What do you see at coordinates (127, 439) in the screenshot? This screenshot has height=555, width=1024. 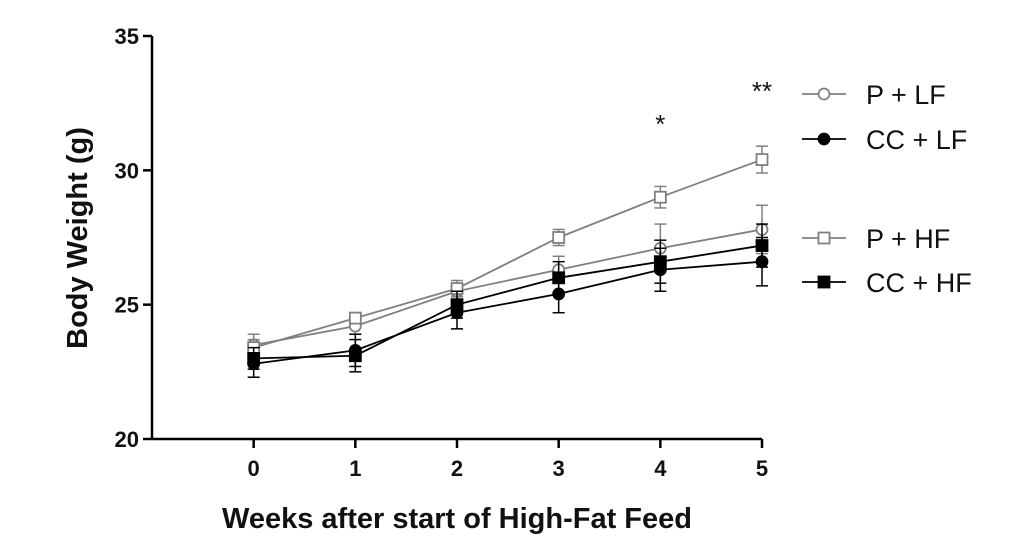 I see `y-tick-label: 20` at bounding box center [127, 439].